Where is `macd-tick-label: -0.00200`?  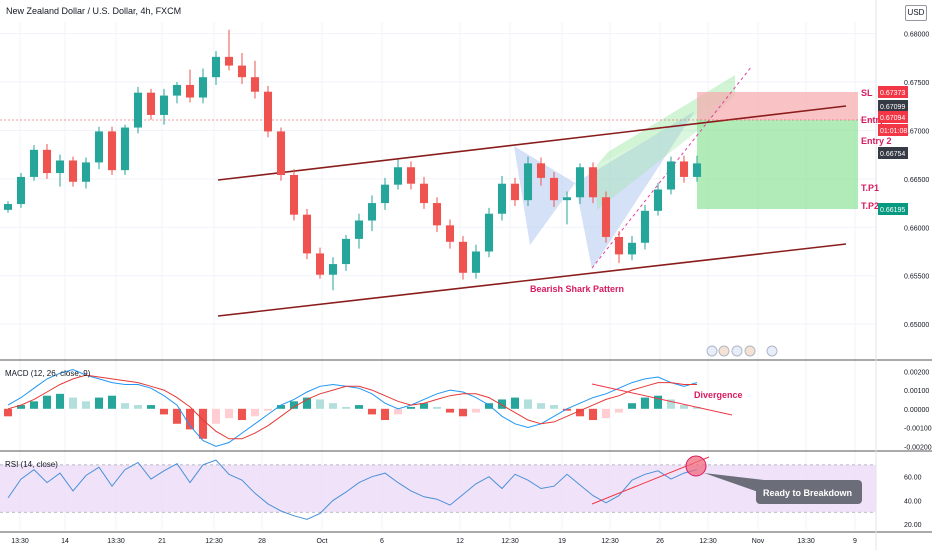 macd-tick-label: -0.00200 is located at coordinates (918, 447).